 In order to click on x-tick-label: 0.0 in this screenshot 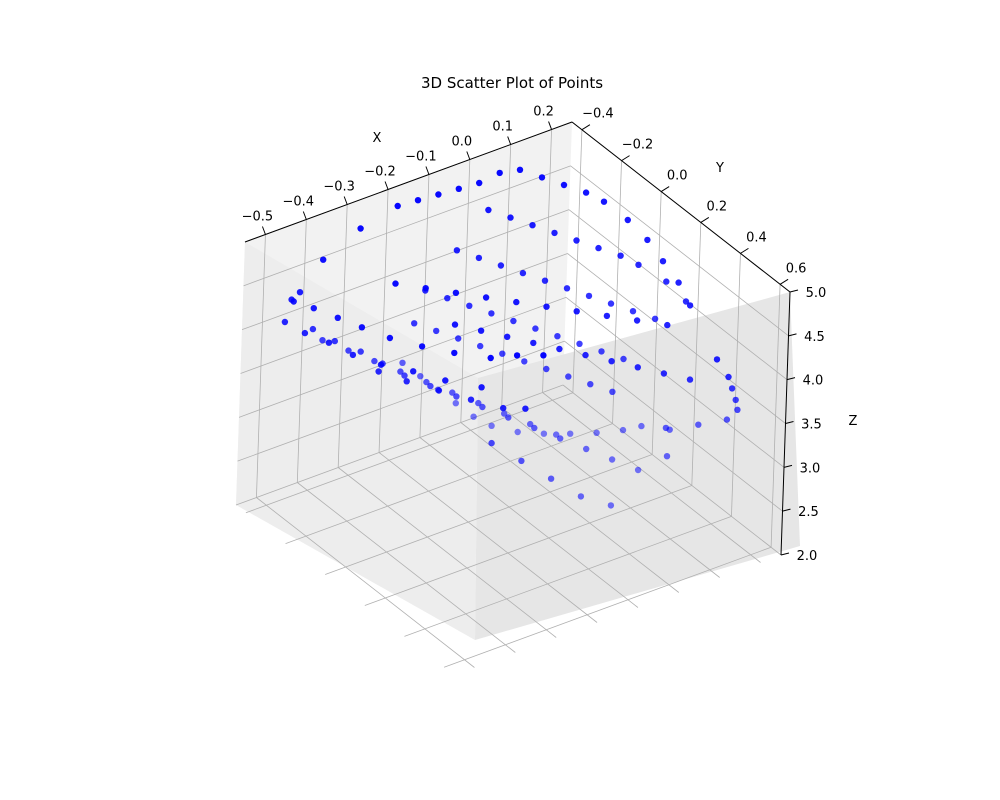, I will do `click(461, 142)`.